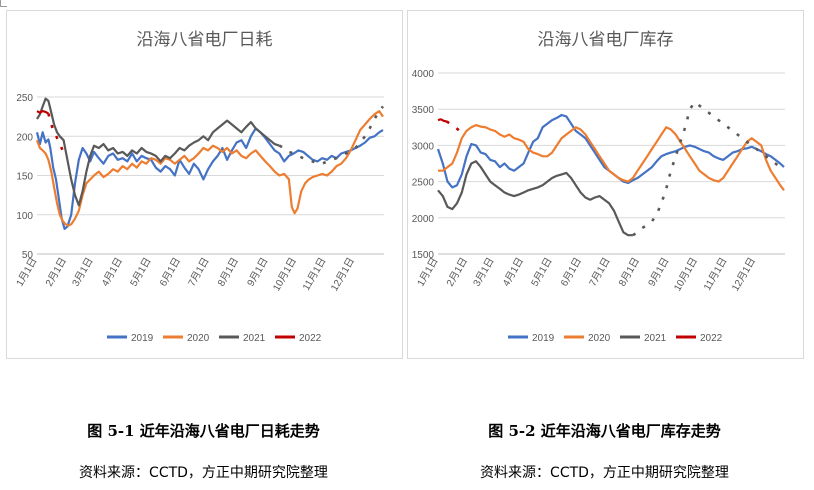 This screenshot has width=814, height=490. What do you see at coordinates (423, 110) in the screenshot?
I see `y-tick-label: 3500` at bounding box center [423, 110].